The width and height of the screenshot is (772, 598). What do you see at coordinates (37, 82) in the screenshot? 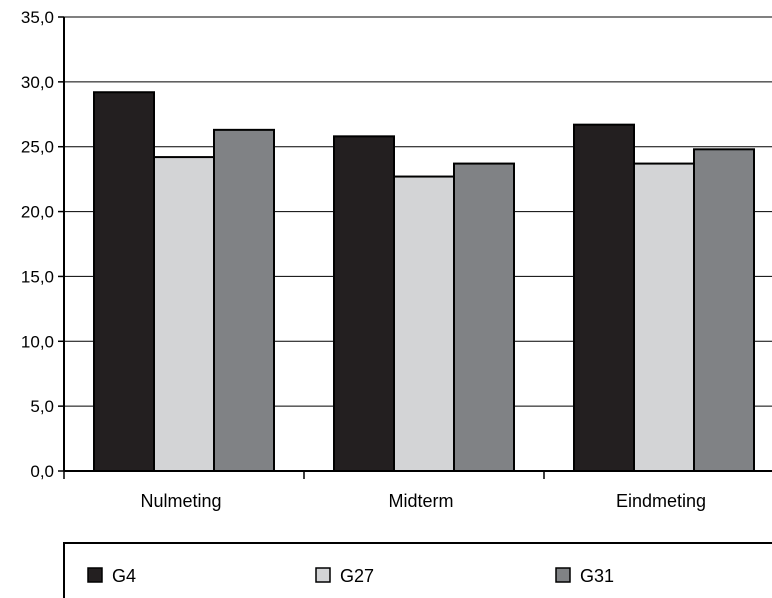
I see `y-tick-label: 30,0` at bounding box center [37, 82].